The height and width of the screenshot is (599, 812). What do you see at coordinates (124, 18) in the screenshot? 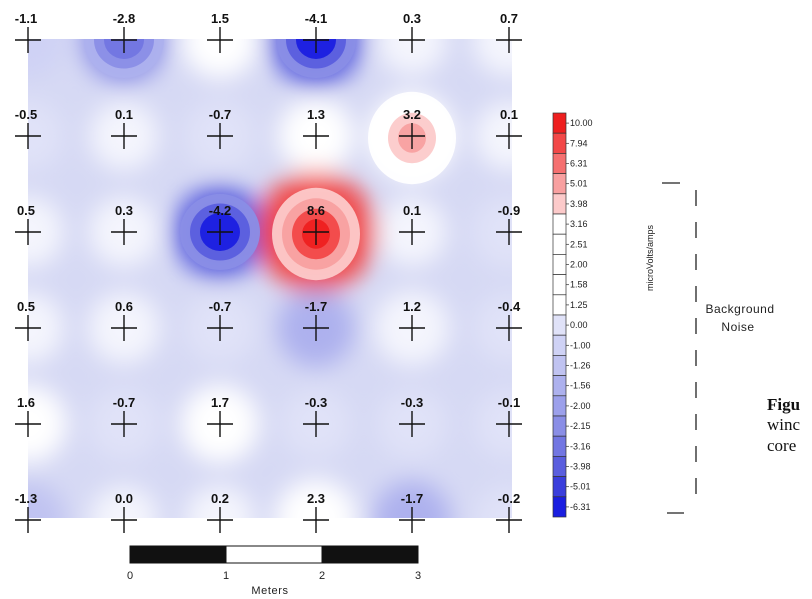
I see `grid-value-label: -2.8` at bounding box center [124, 18].